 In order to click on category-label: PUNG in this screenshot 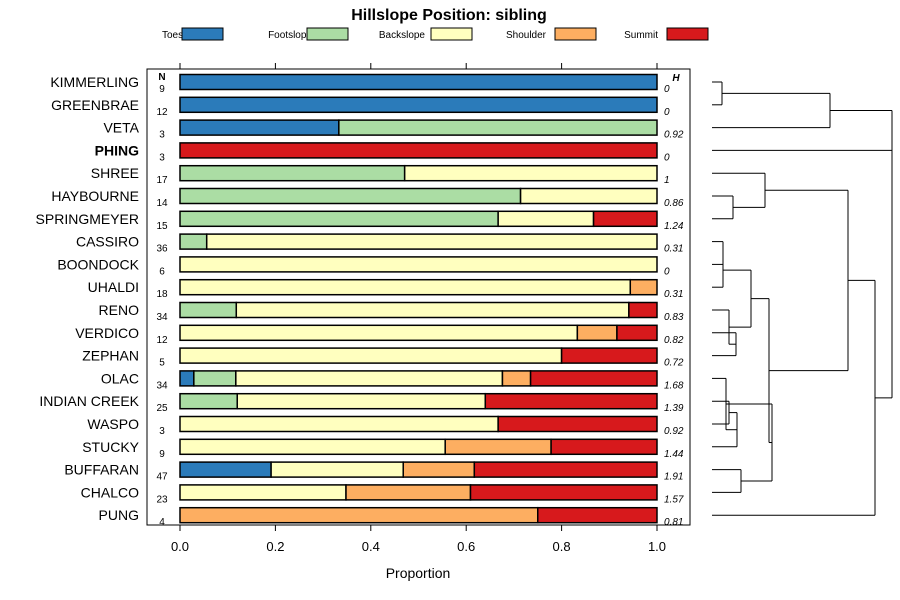, I will do `click(119, 515)`.